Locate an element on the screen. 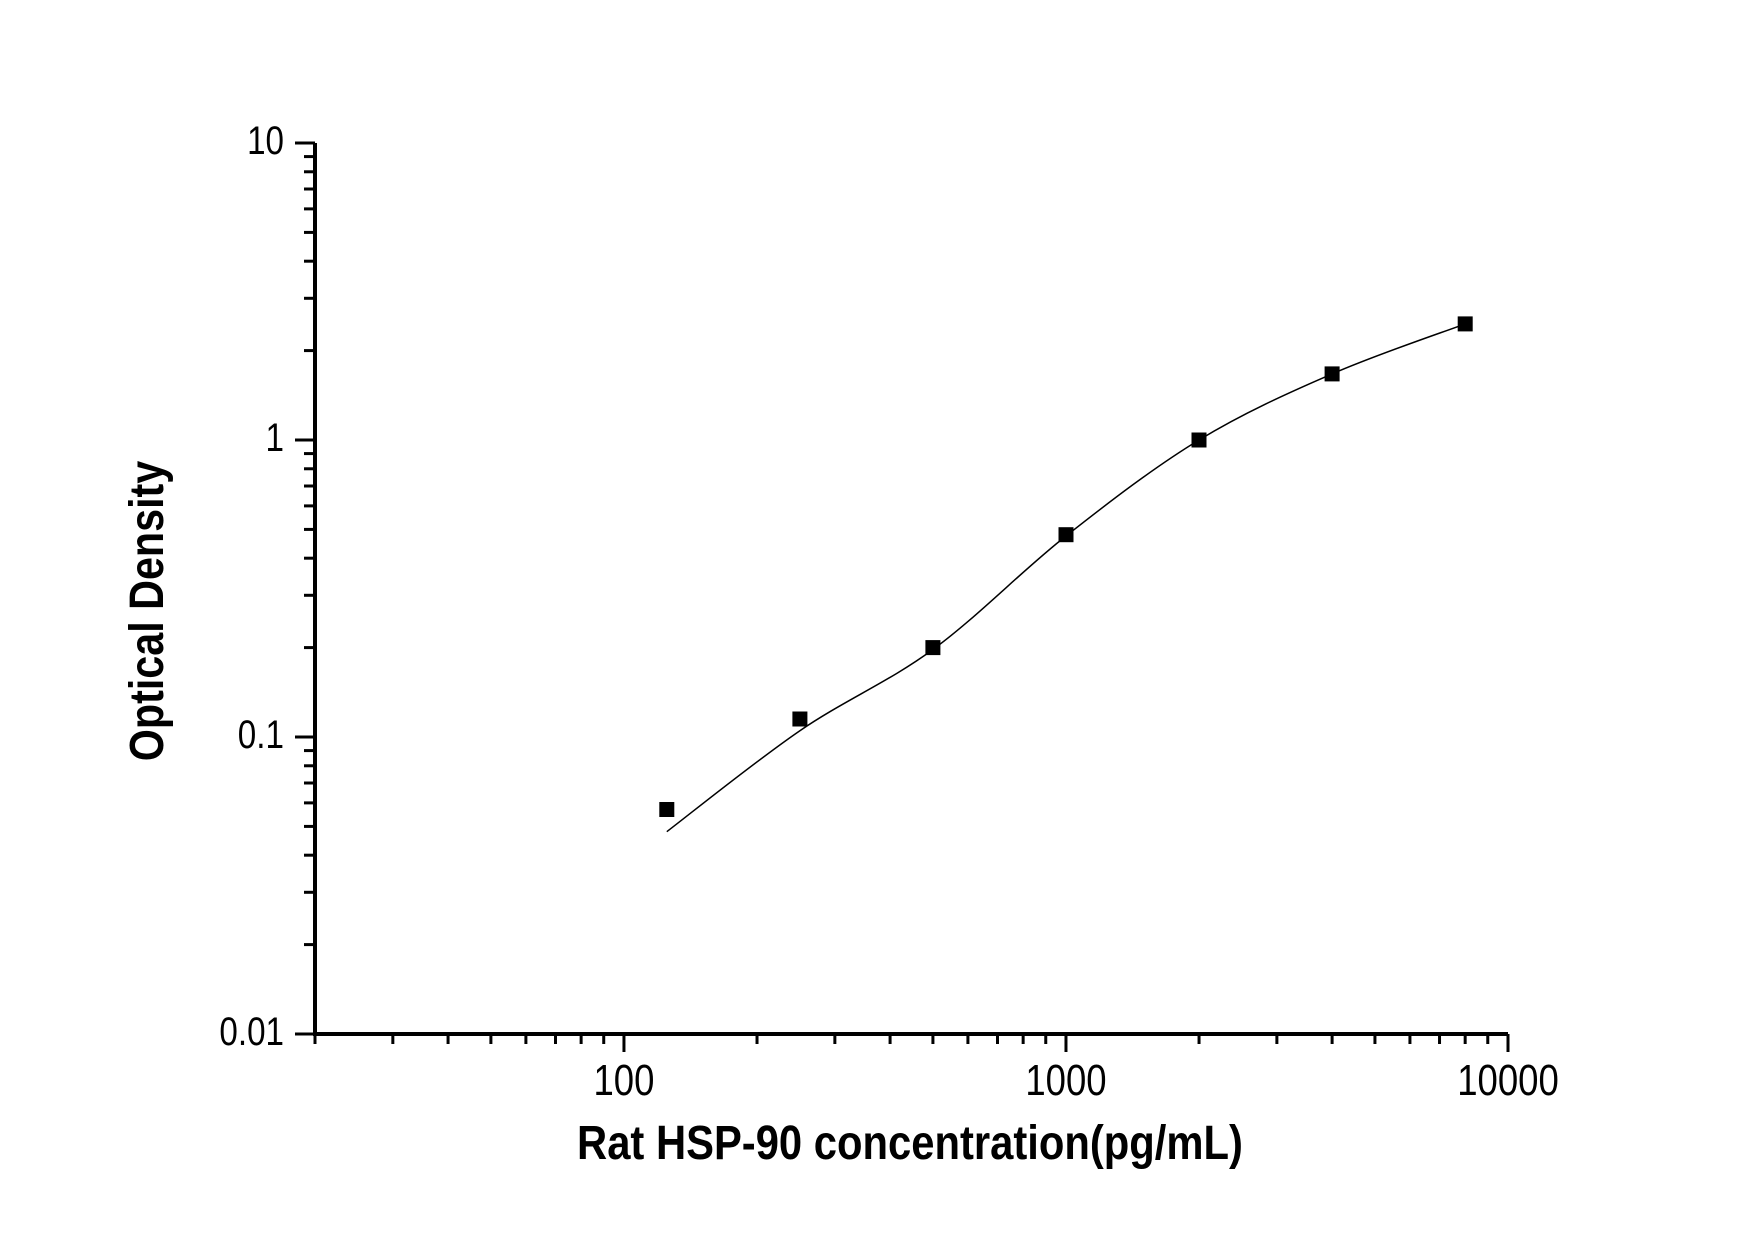  y-tick-label: 1 is located at coordinates (275, 438).